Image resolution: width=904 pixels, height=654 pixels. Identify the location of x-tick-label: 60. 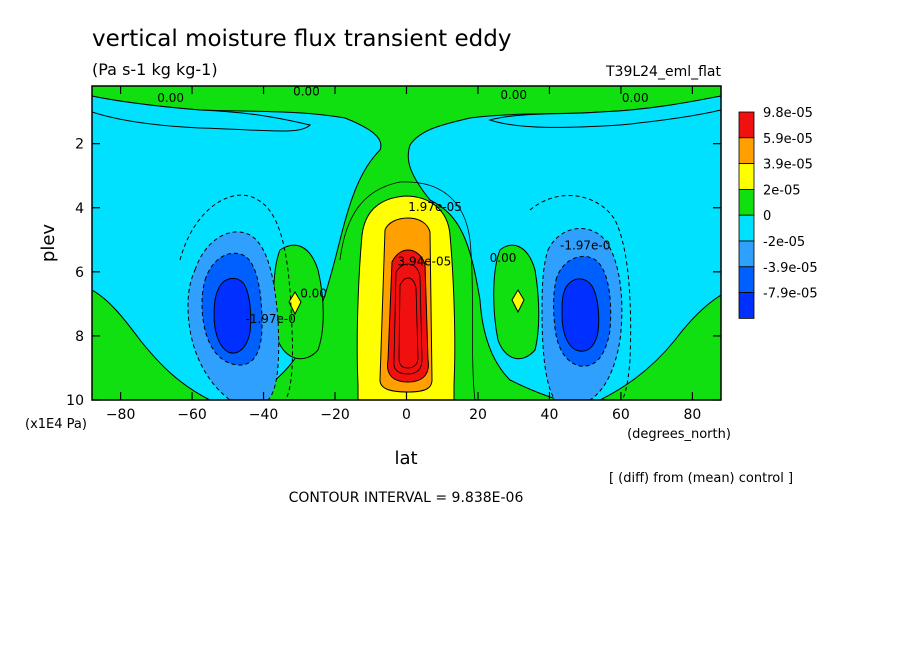
(621, 415).